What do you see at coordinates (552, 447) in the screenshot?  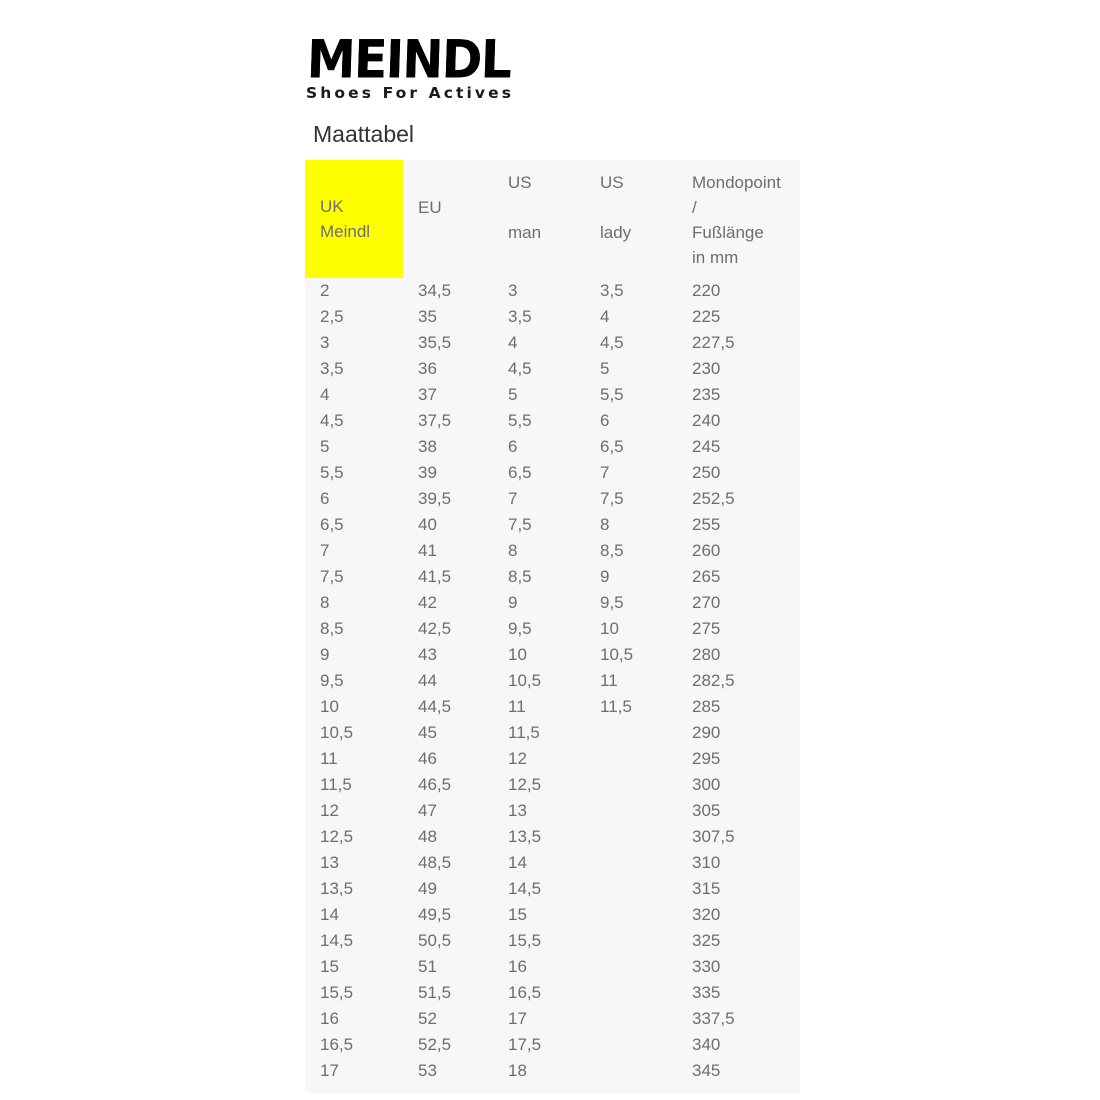 I see `table-row: 5 38 6 6,5 245` at bounding box center [552, 447].